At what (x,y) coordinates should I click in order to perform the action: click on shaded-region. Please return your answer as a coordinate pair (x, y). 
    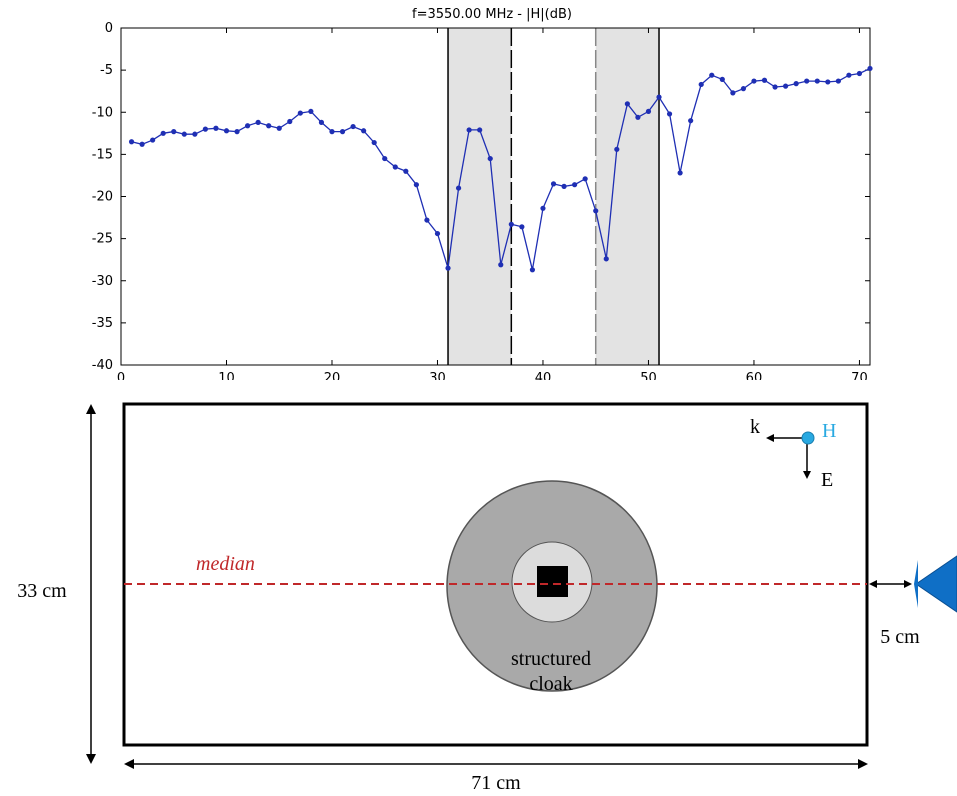
    Looking at the image, I should click on (627, 196).